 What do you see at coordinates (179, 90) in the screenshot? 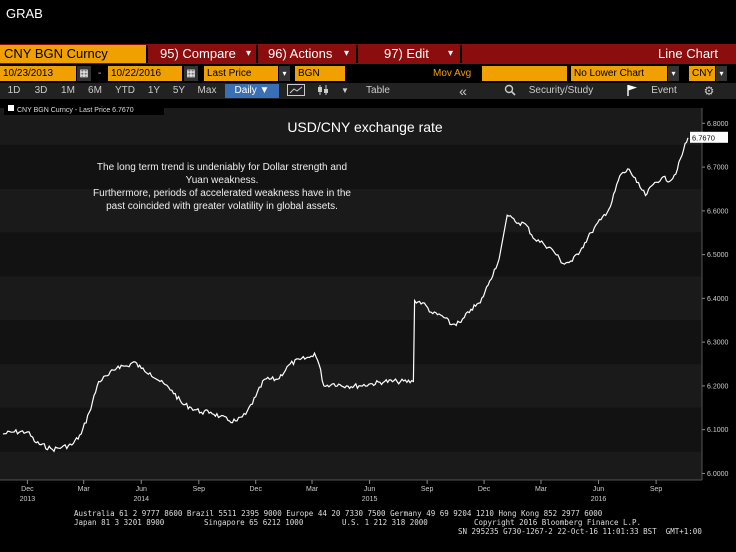
I see `period-button-5y: 5Y` at bounding box center [179, 90].